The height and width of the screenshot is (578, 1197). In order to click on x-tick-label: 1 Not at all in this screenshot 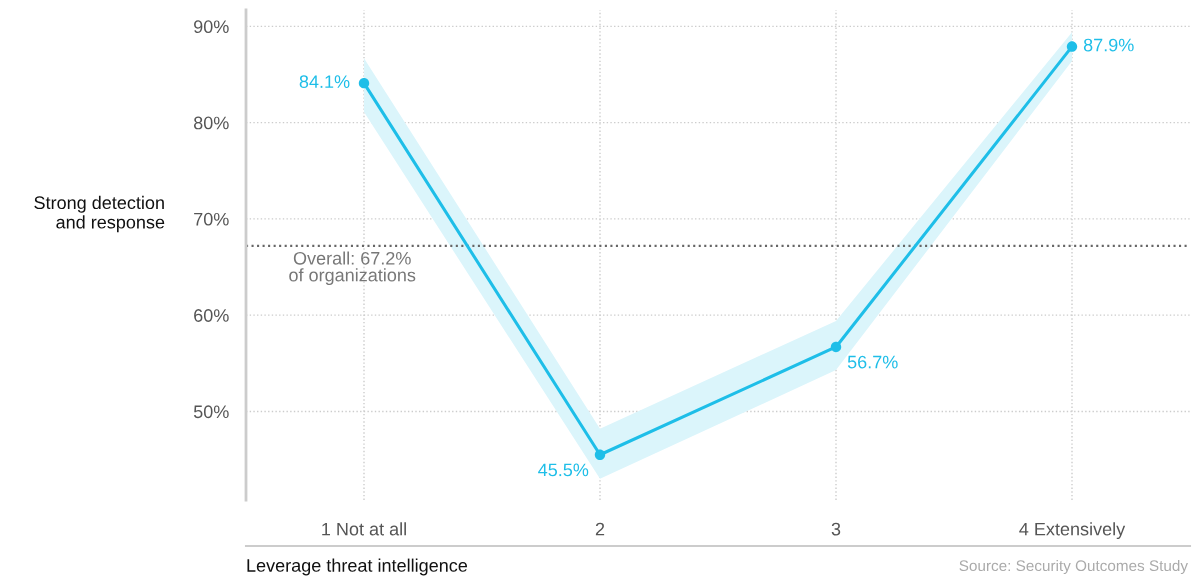, I will do `click(364, 529)`.